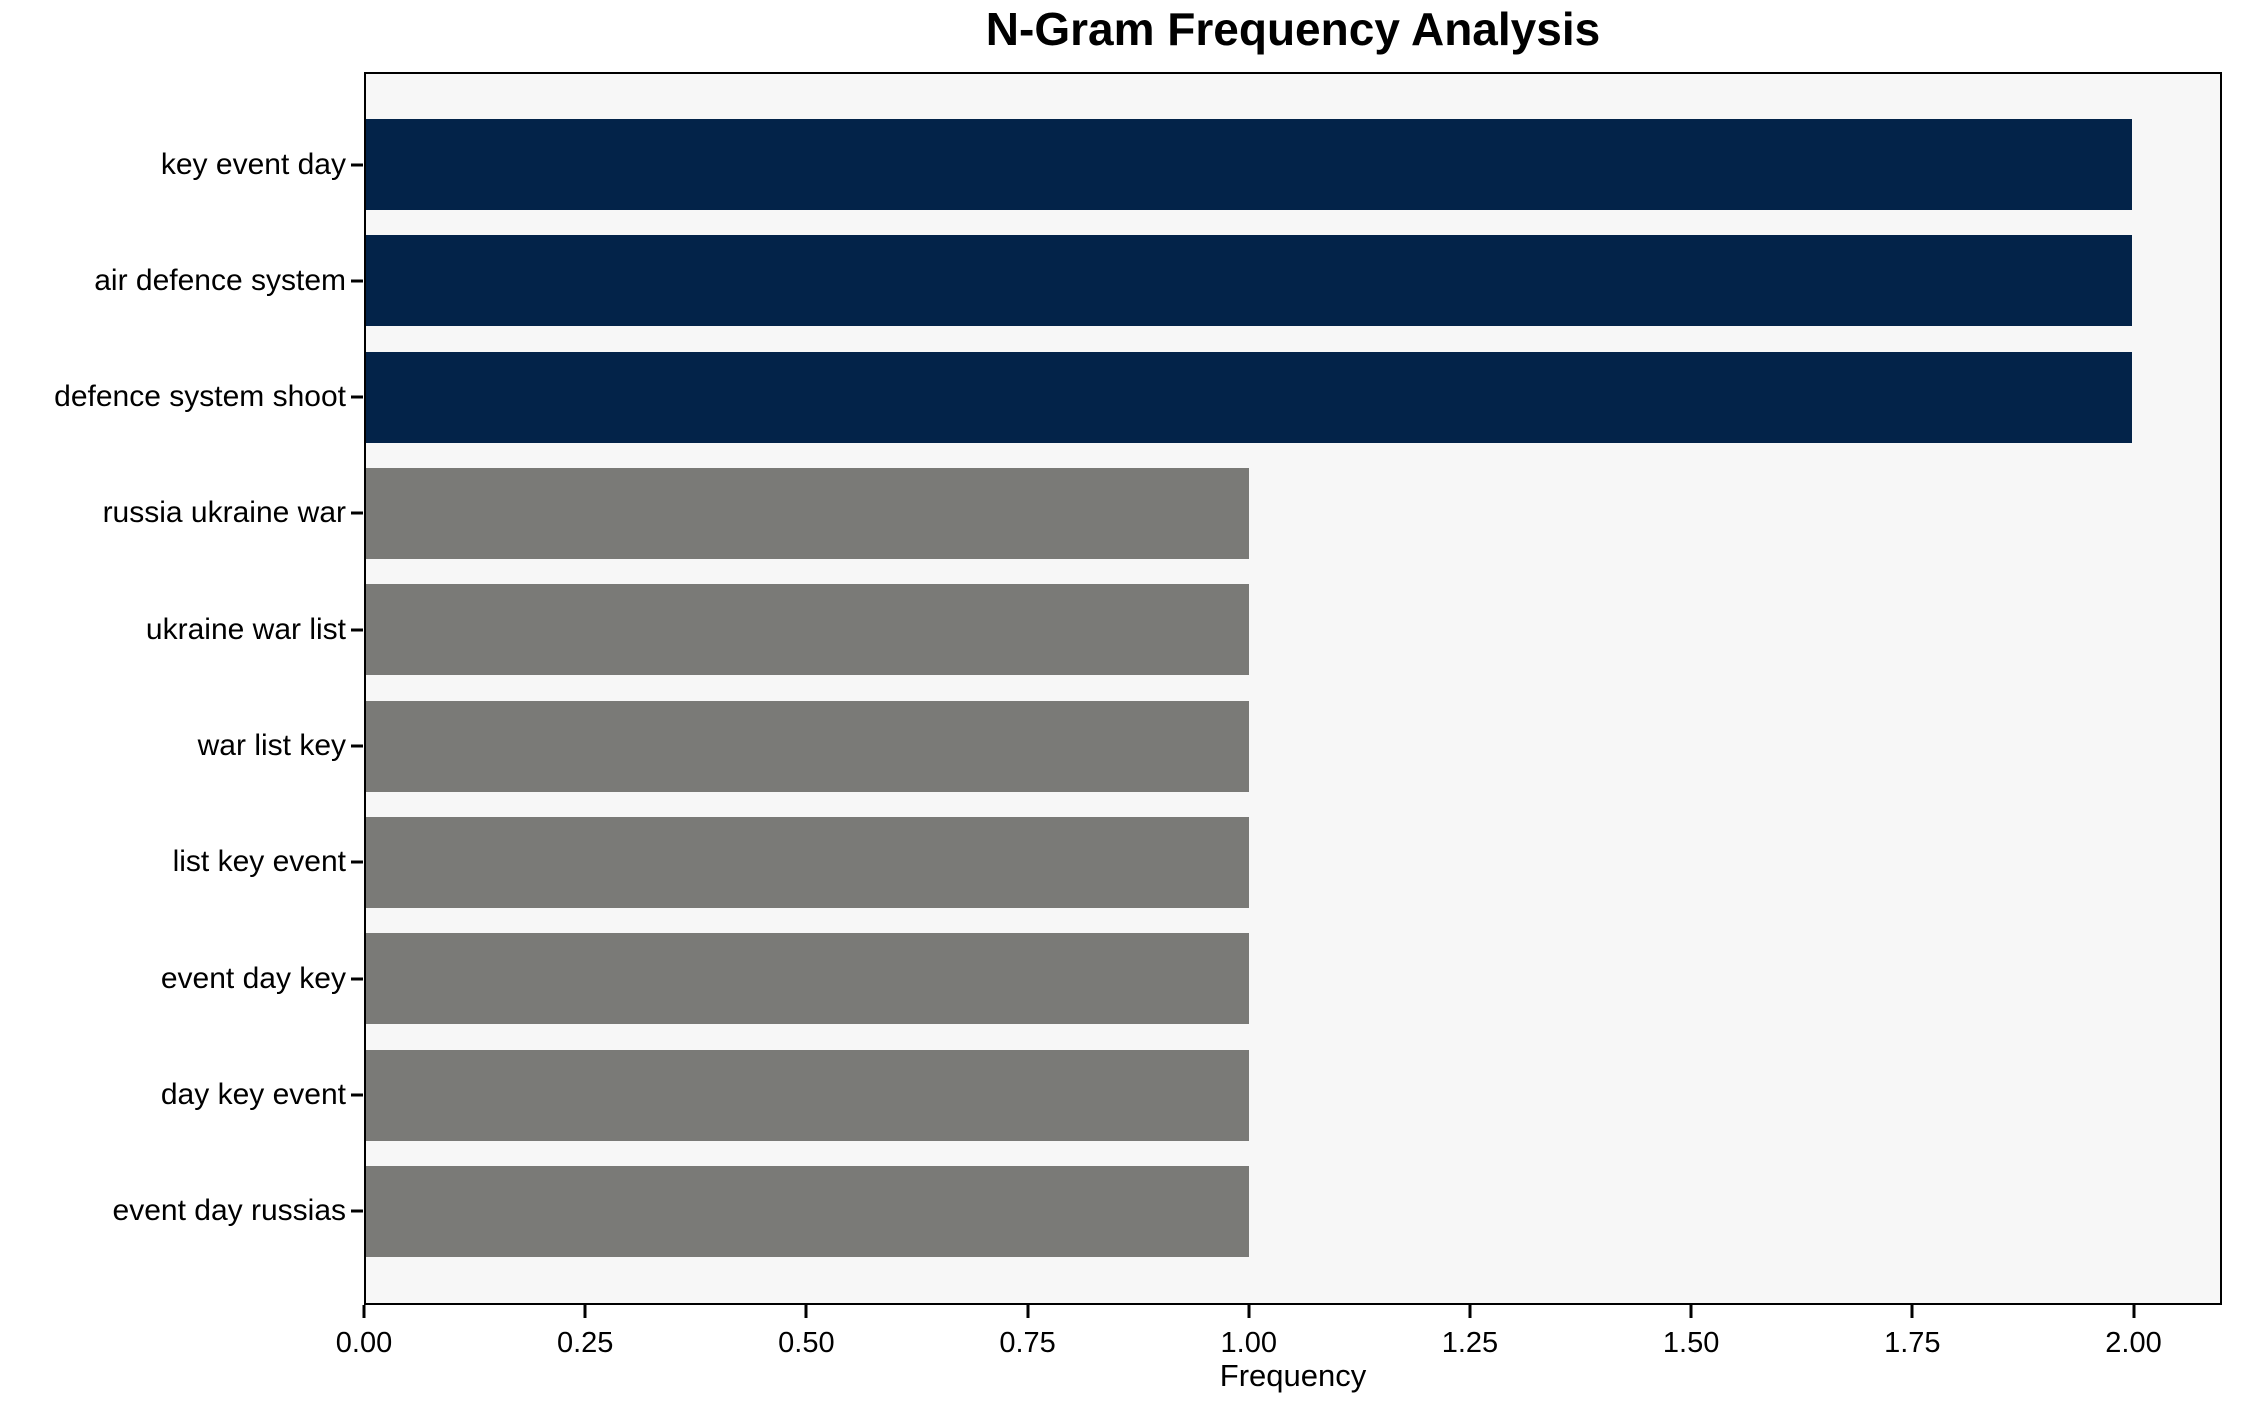 The width and height of the screenshot is (2244, 1414). What do you see at coordinates (585, 1343) in the screenshot?
I see `x-tick-label: 0.25` at bounding box center [585, 1343].